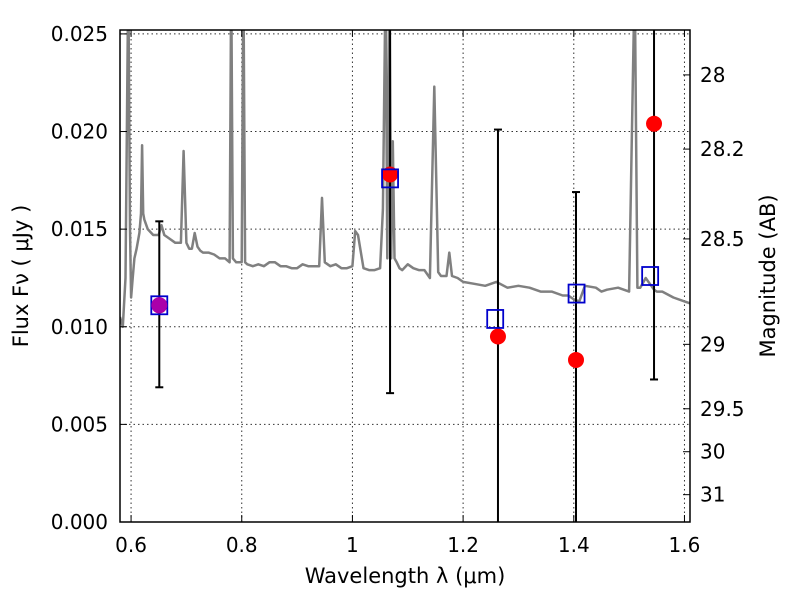  What do you see at coordinates (79, 327) in the screenshot?
I see `y-tick-label: 0.010` at bounding box center [79, 327].